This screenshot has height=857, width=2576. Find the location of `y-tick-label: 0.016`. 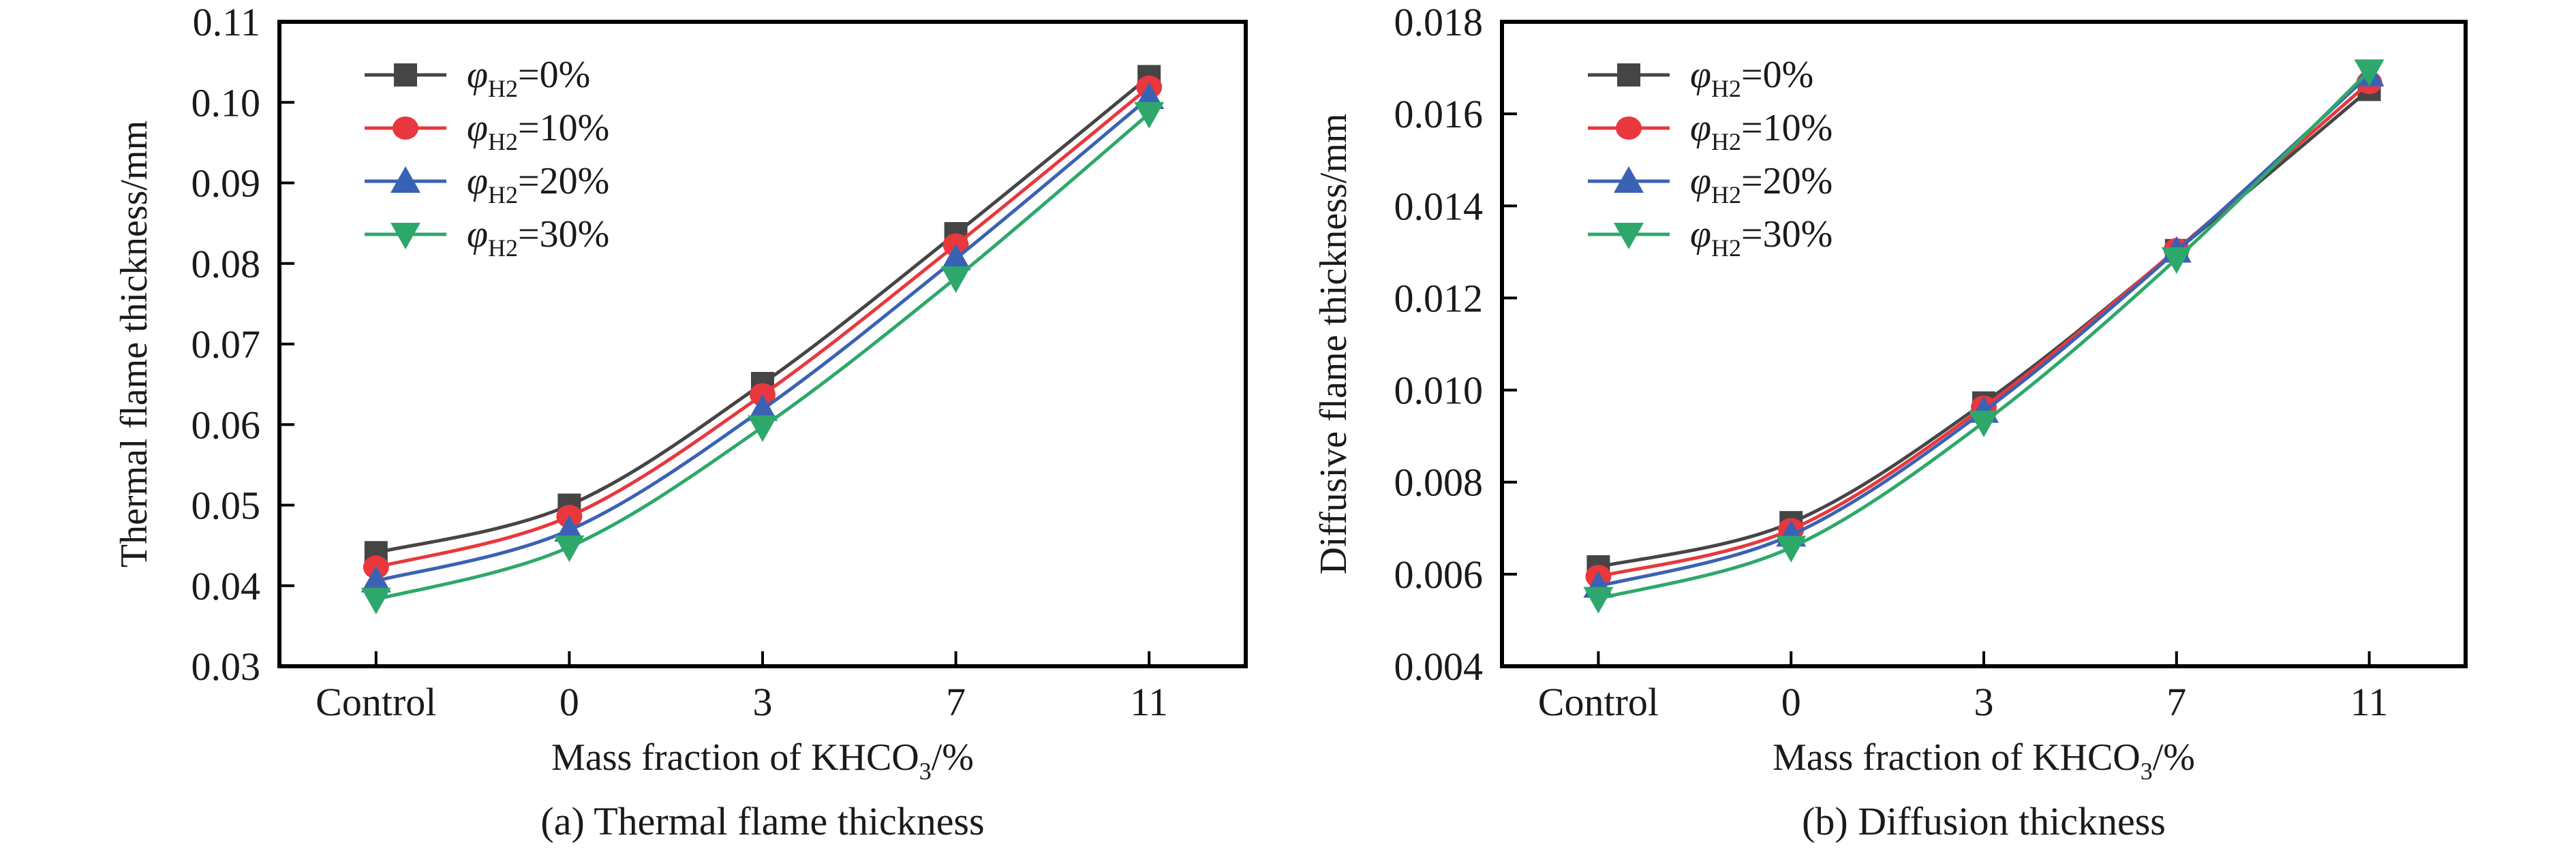

y-tick-label: 0.016 is located at coordinates (1439, 114).